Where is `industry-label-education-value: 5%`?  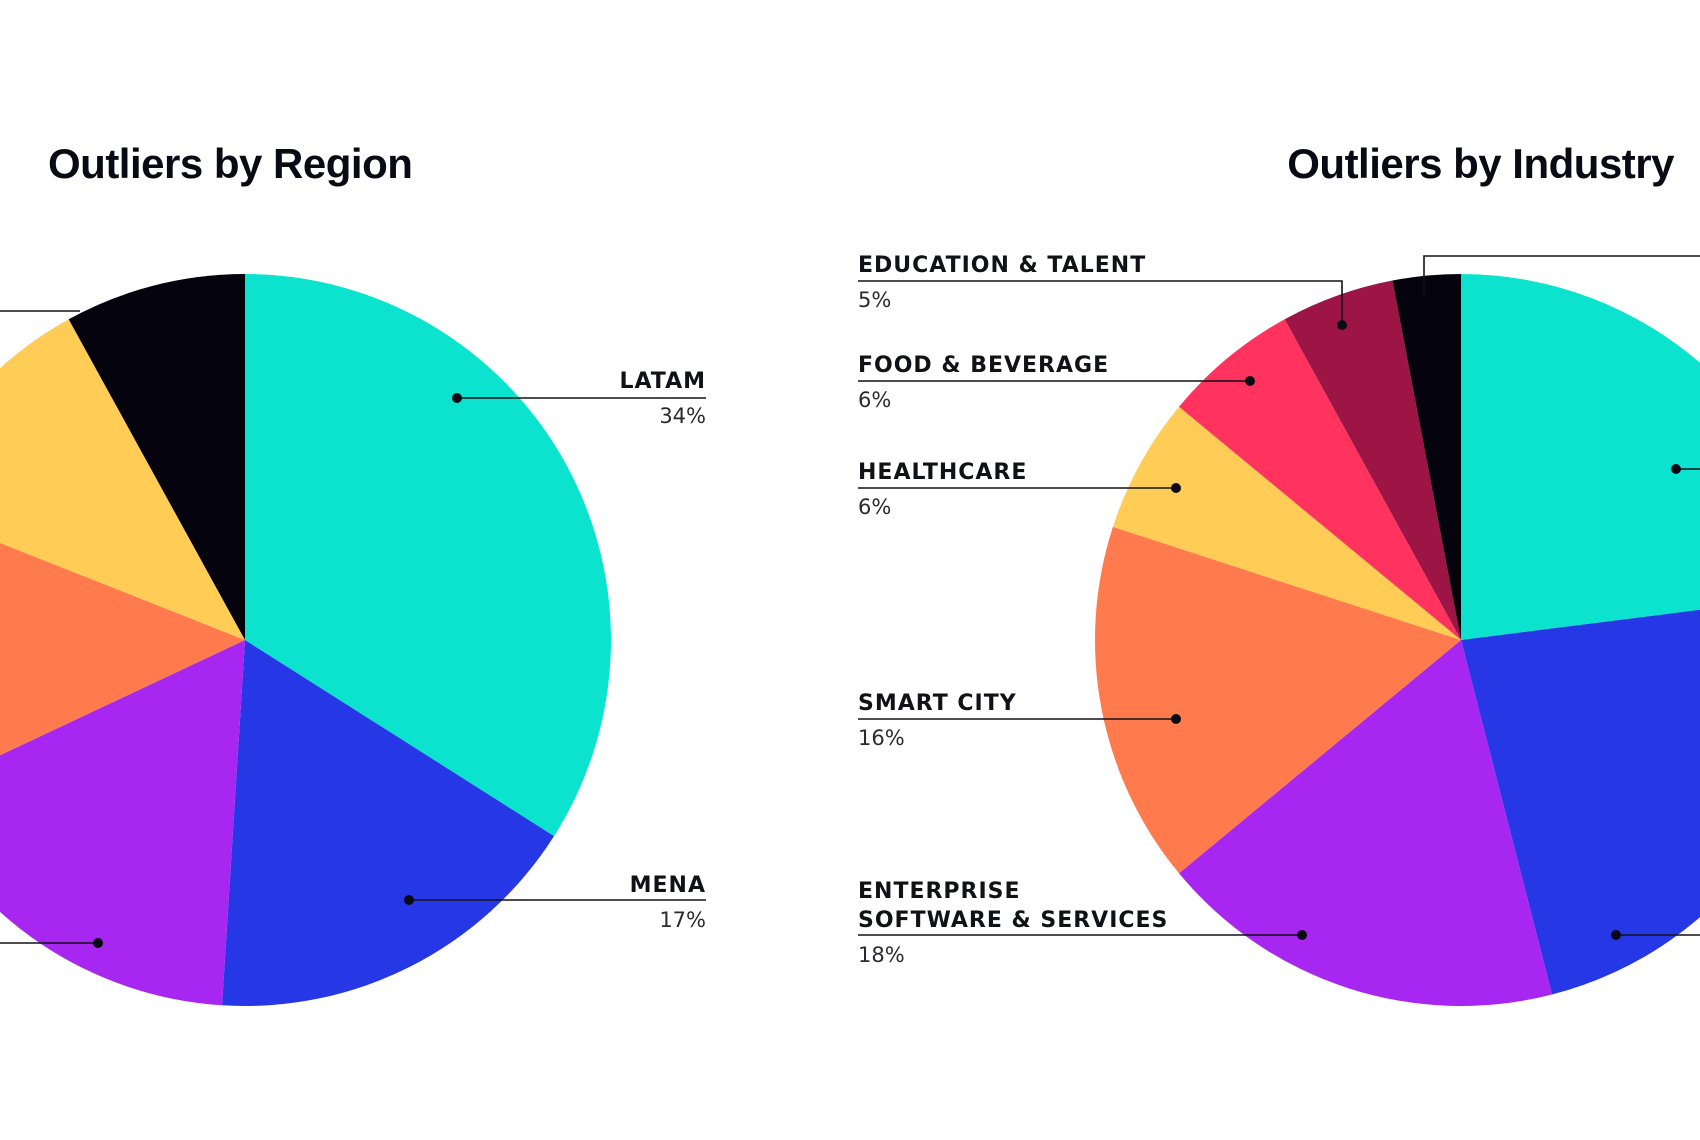 industry-label-education-value: 5% is located at coordinates (874, 300).